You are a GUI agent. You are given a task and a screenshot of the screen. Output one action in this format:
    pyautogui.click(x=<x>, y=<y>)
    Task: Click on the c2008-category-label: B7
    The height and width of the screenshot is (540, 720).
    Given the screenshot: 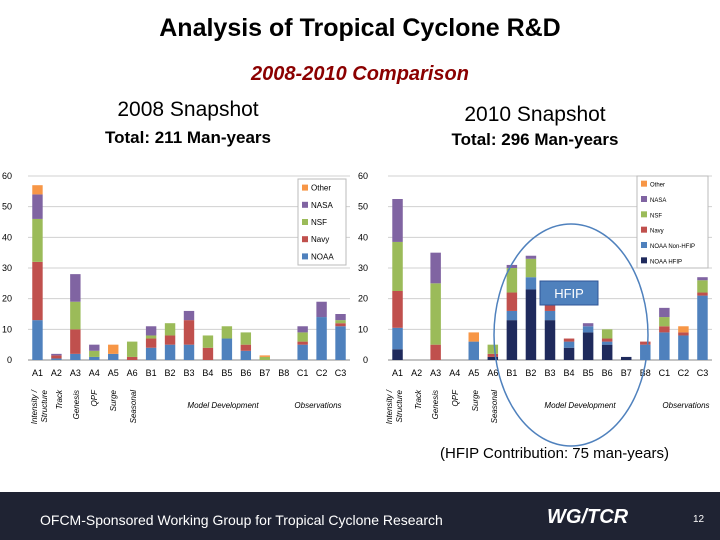 What is the action you would take?
    pyautogui.click(x=264, y=373)
    